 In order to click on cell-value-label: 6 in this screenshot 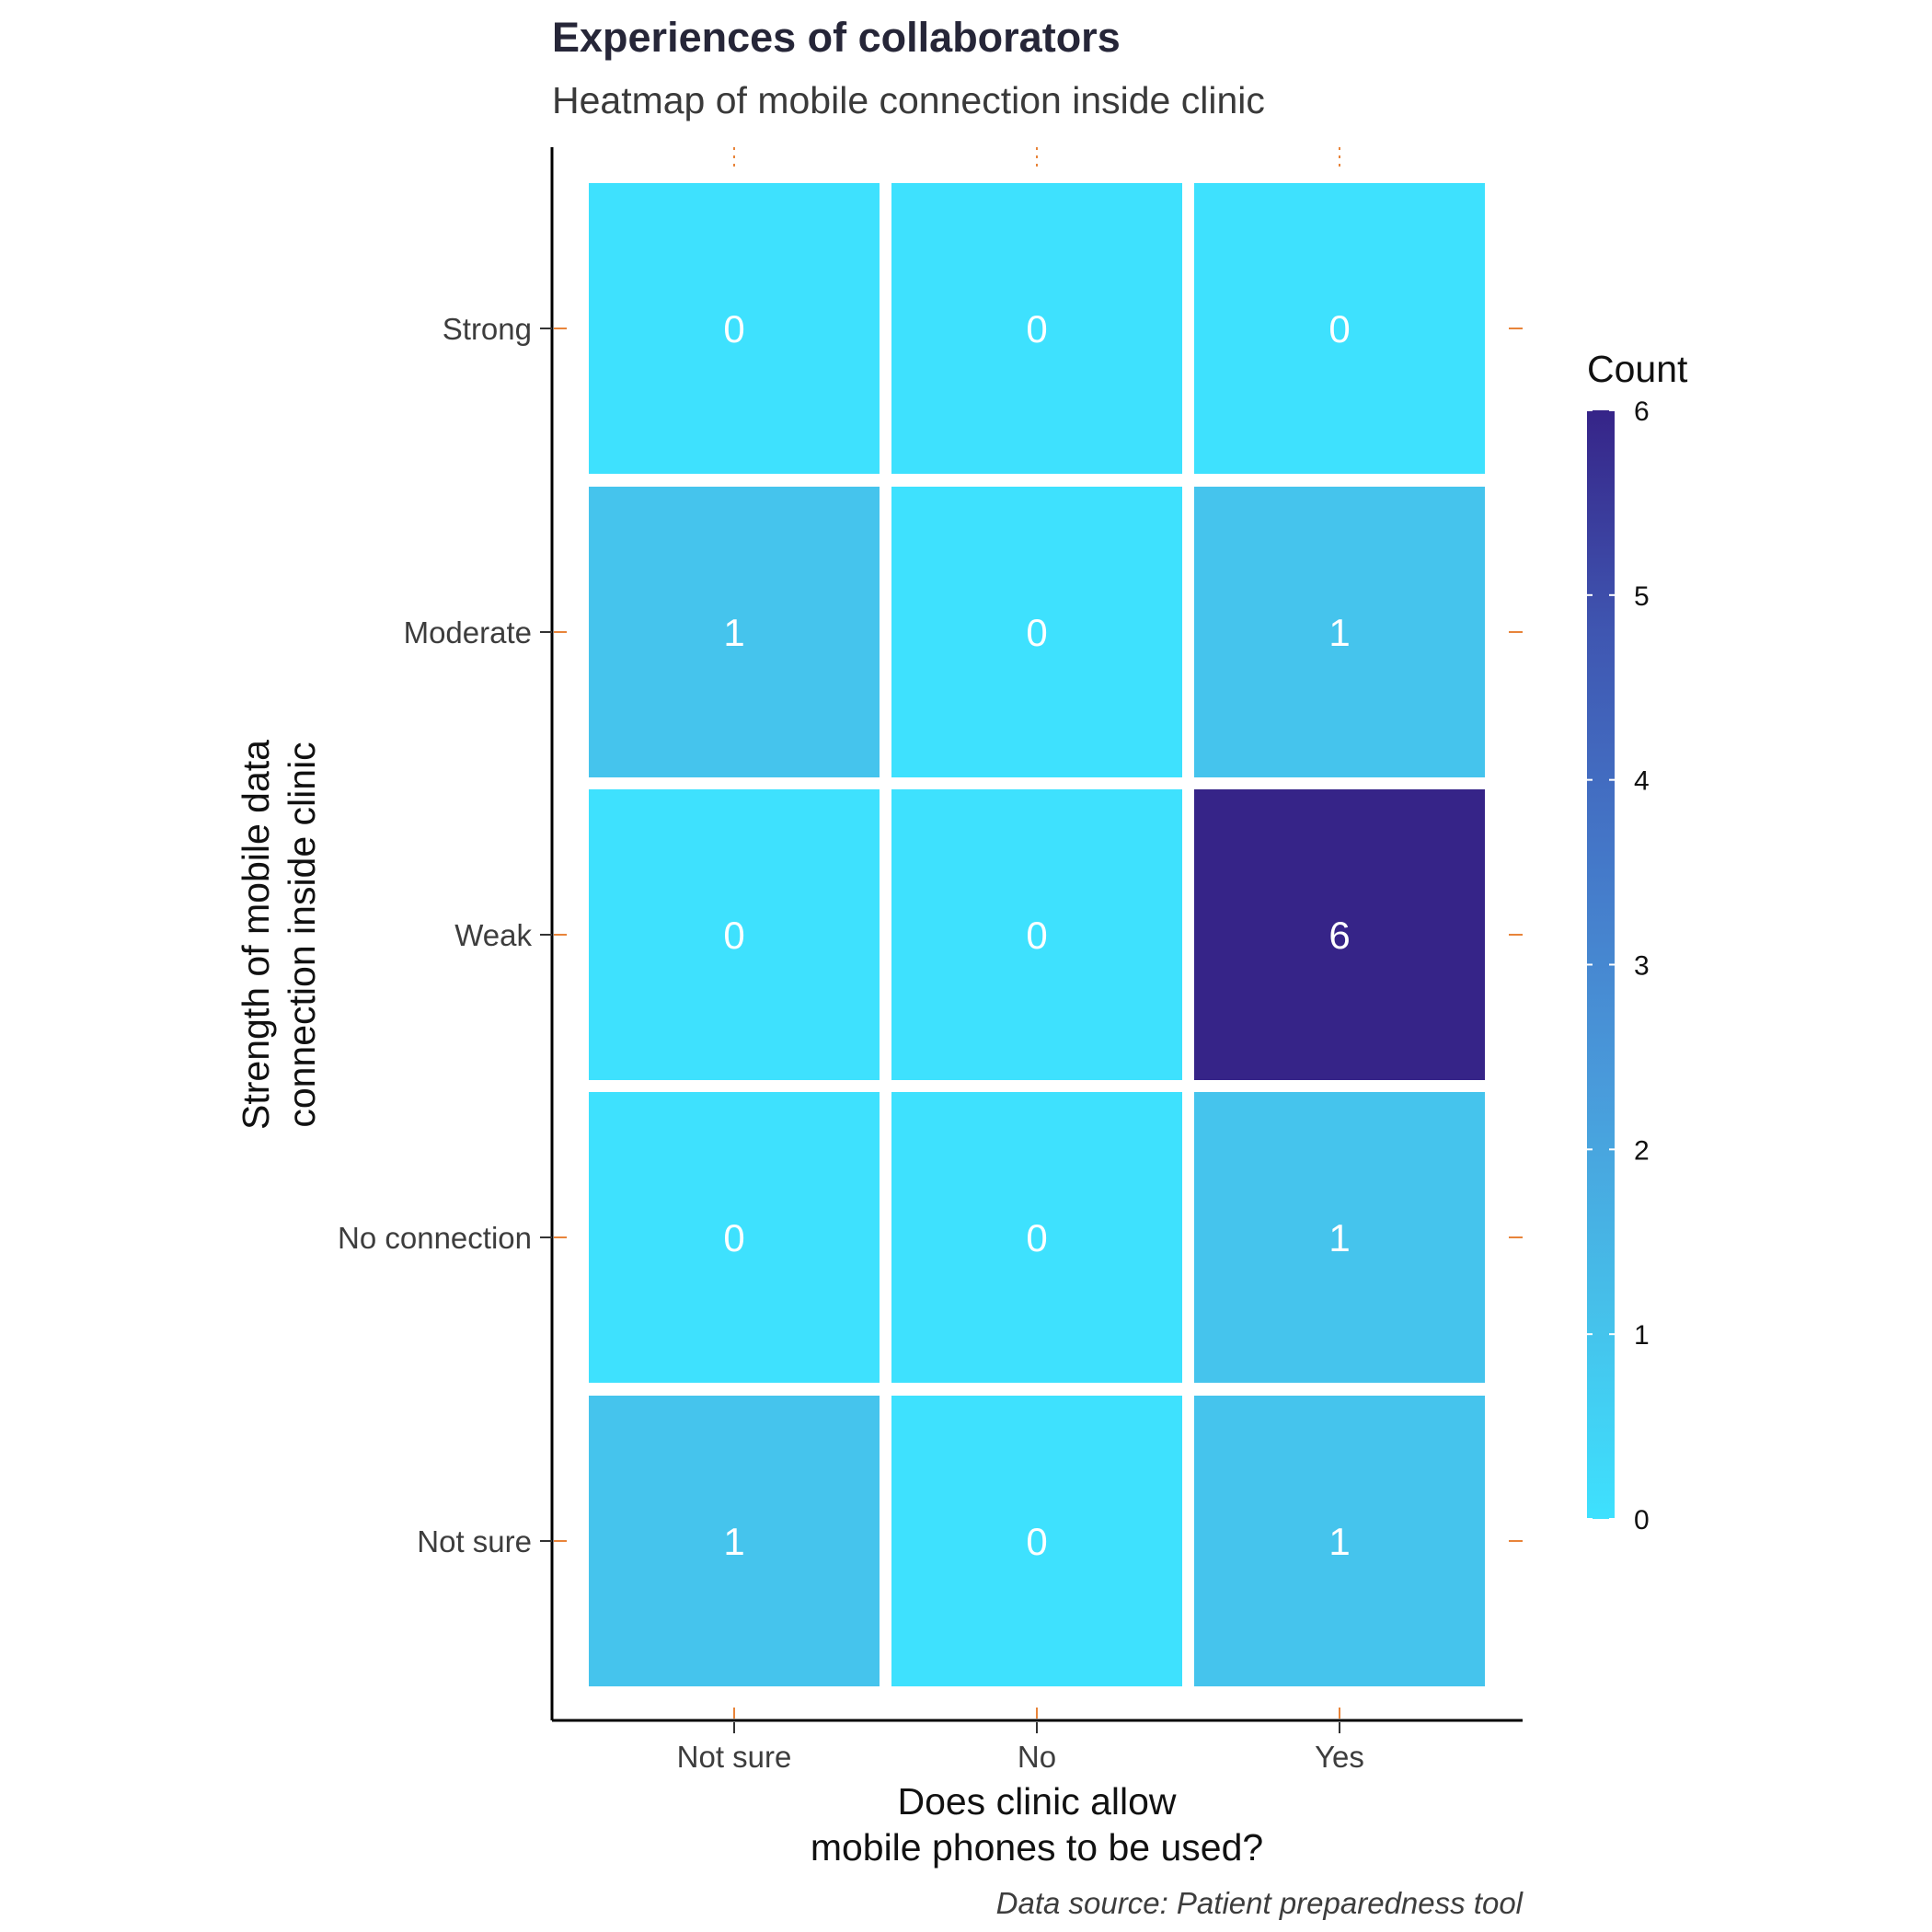, I will do `click(1339, 935)`.